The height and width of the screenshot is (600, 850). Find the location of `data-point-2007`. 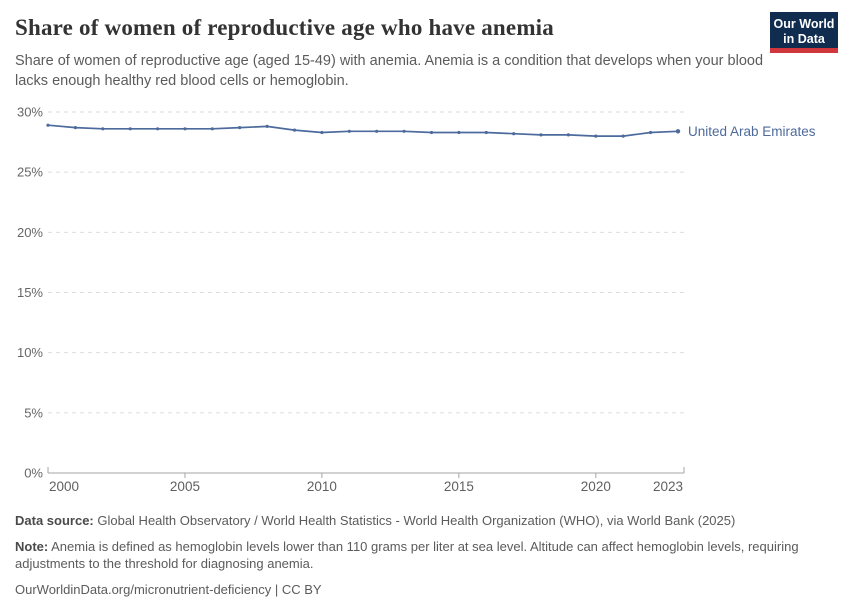

data-point-2007 is located at coordinates (240, 128).